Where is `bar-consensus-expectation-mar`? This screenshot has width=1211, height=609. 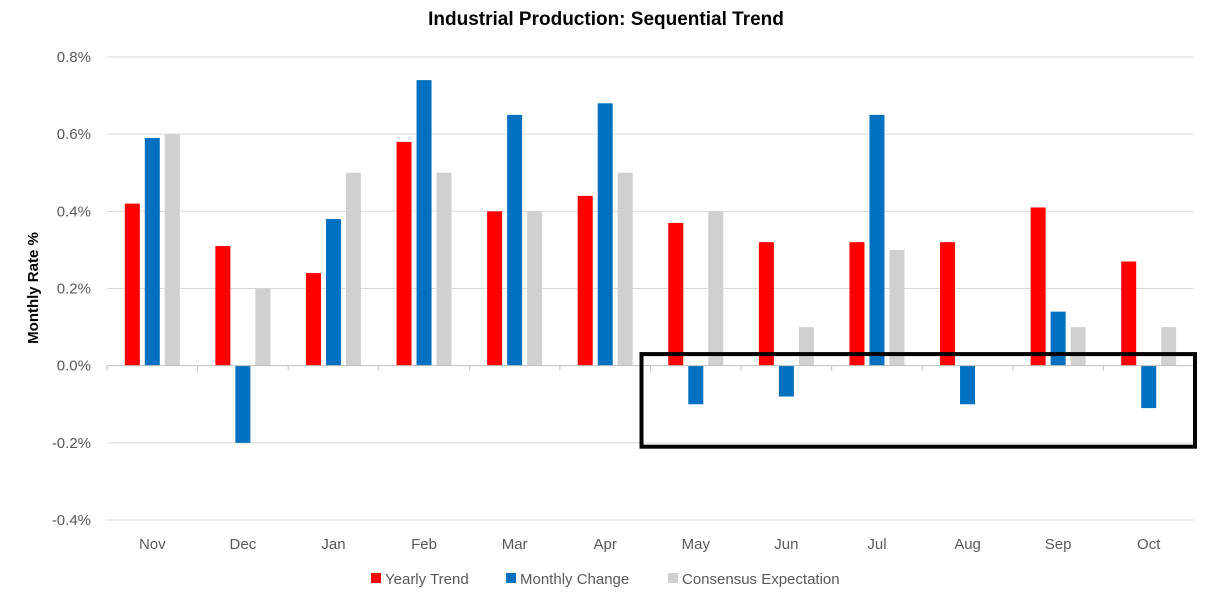 bar-consensus-expectation-mar is located at coordinates (535, 288).